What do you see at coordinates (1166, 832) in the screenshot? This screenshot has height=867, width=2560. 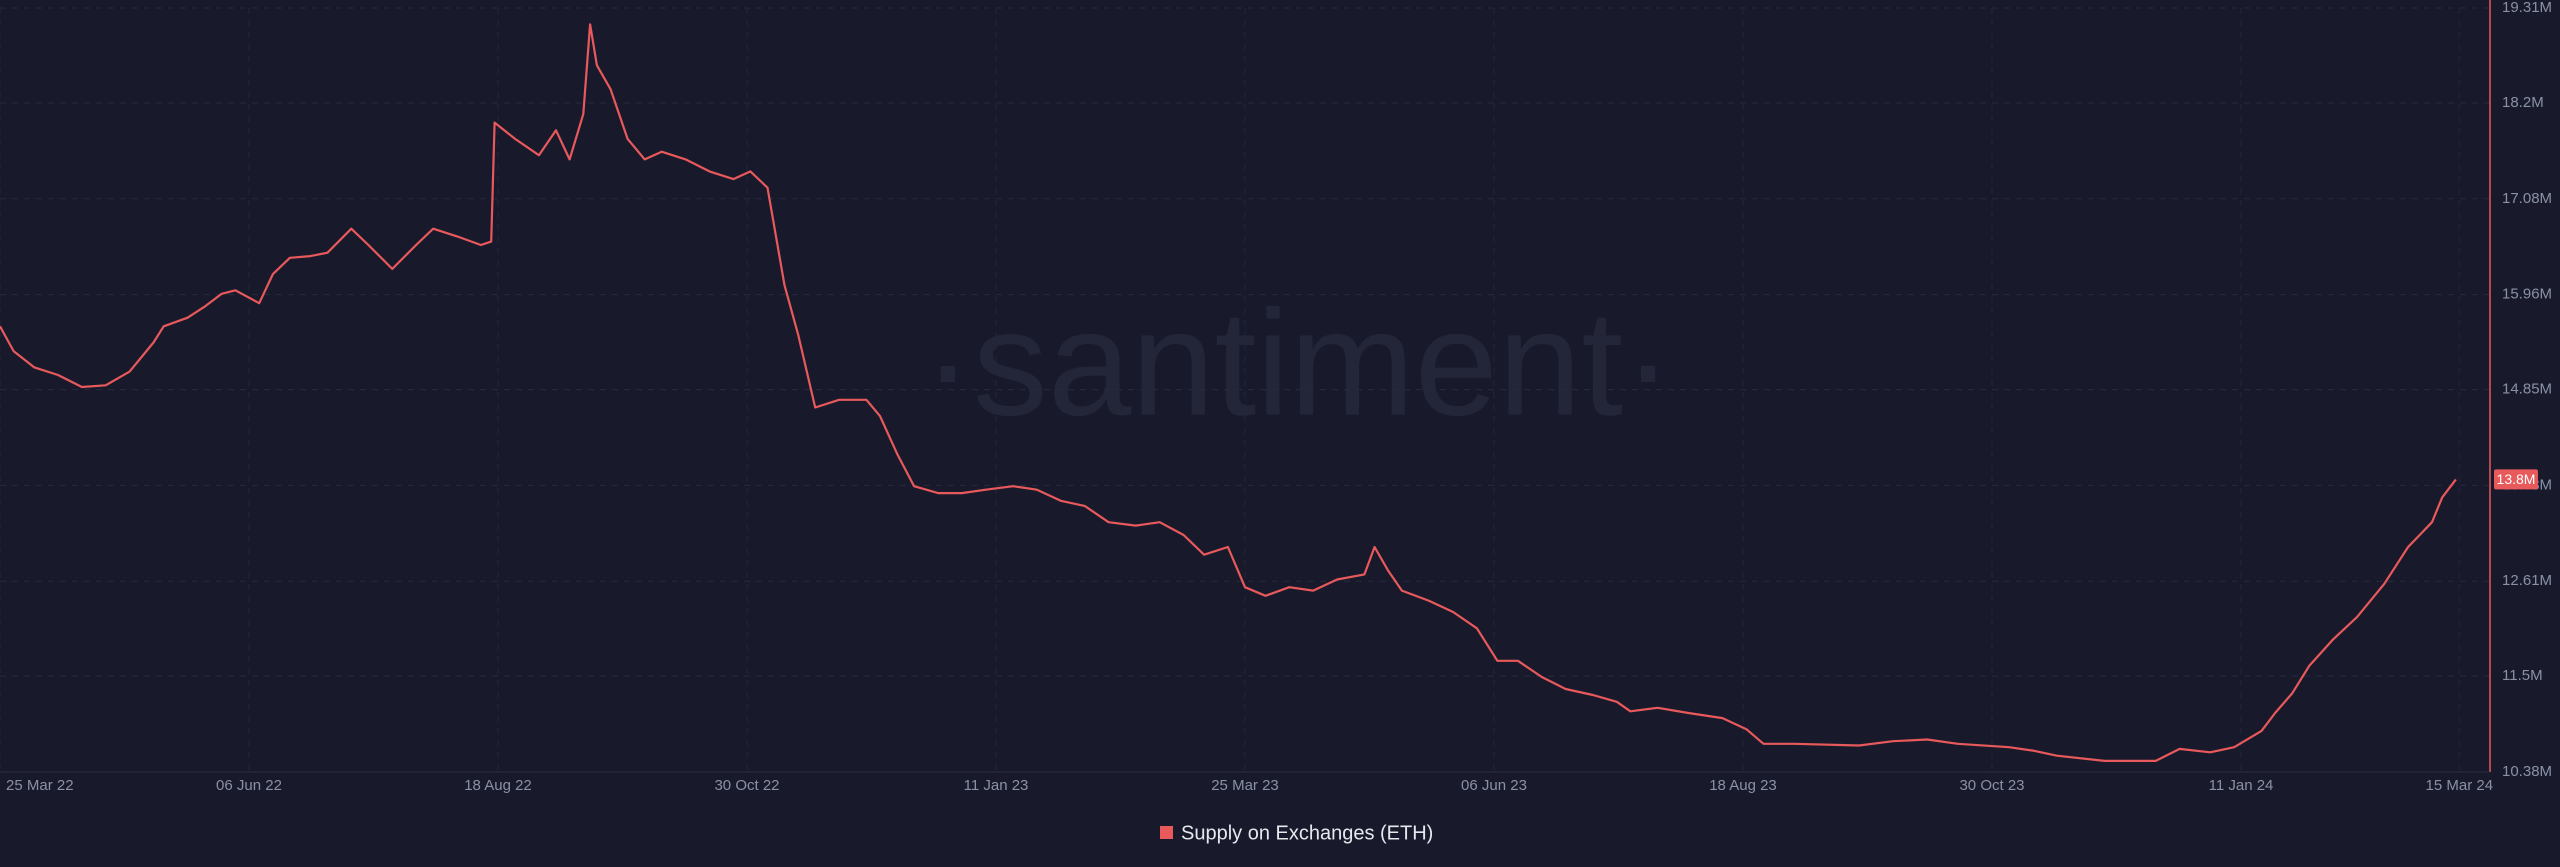 I see `legend-swatch` at bounding box center [1166, 832].